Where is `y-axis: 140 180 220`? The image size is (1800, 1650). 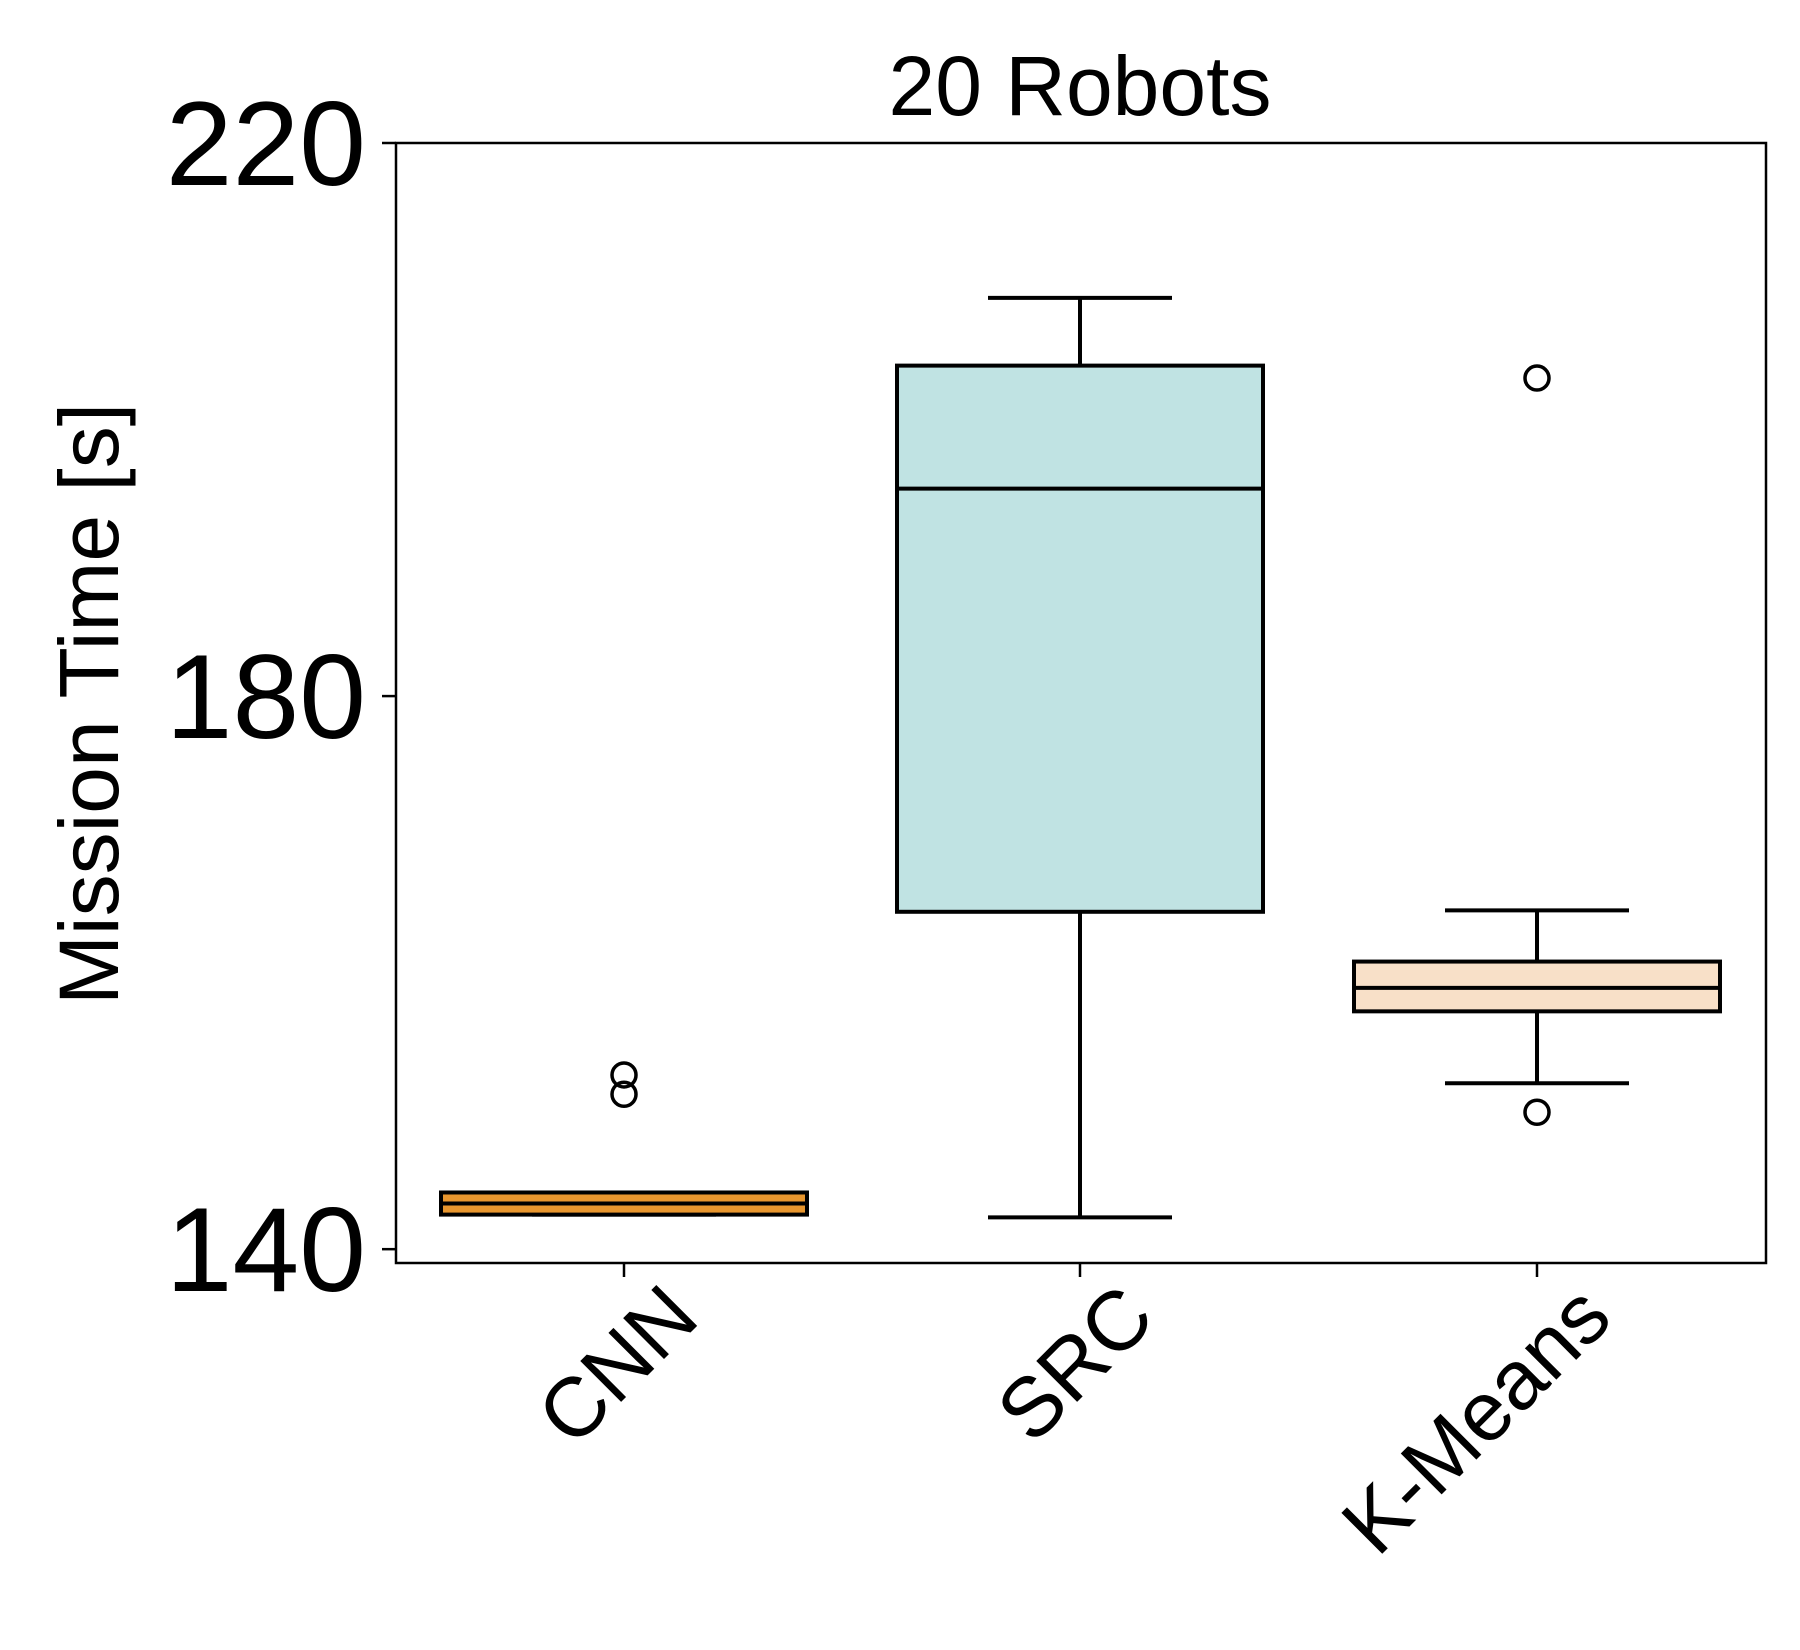 y-axis: 140 180 220 is located at coordinates (281, 697).